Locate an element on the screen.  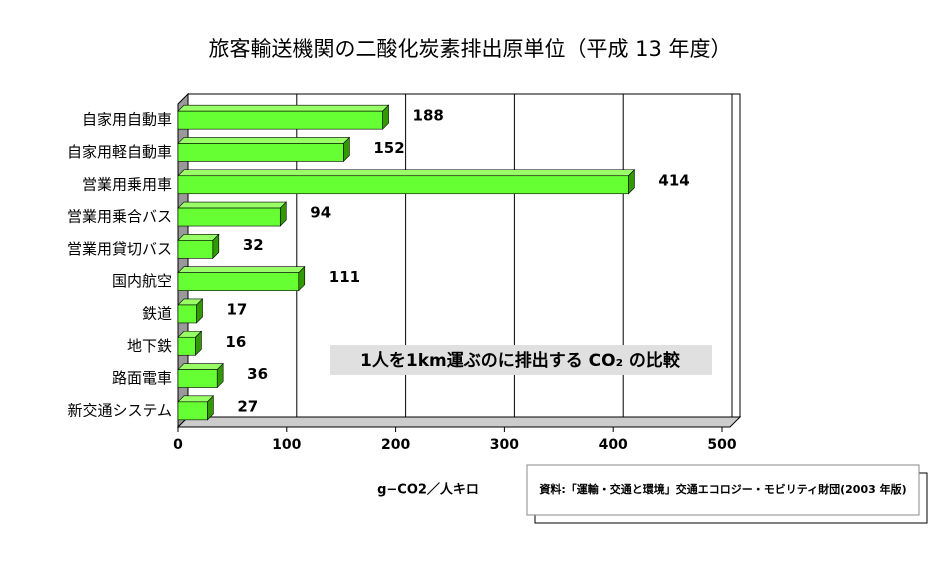
value-label: 111 is located at coordinates (344, 277).